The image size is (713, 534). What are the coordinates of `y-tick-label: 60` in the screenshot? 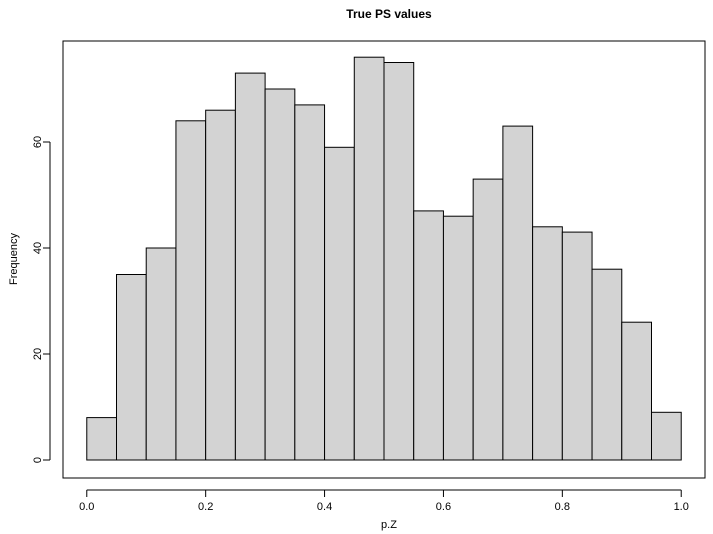 It's located at (38, 142).